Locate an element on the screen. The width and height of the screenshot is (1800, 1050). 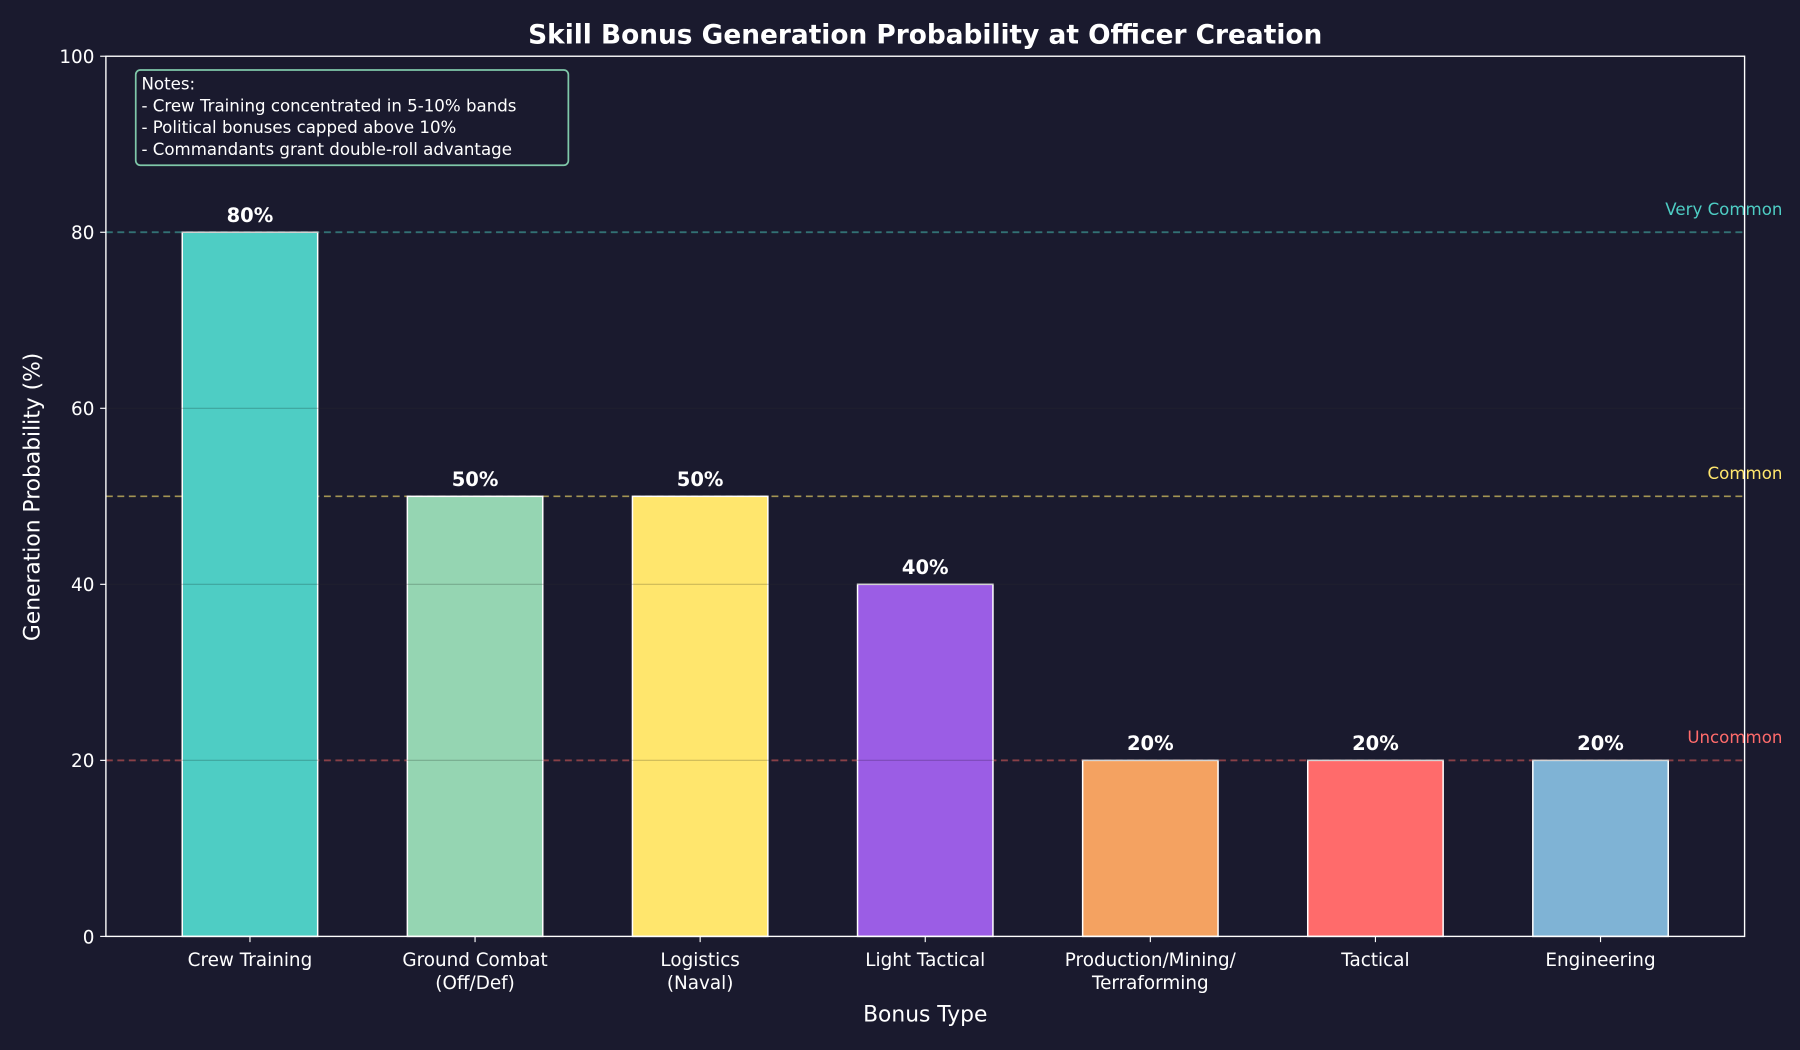
y-tick-label: 0 is located at coordinates (89, 937).